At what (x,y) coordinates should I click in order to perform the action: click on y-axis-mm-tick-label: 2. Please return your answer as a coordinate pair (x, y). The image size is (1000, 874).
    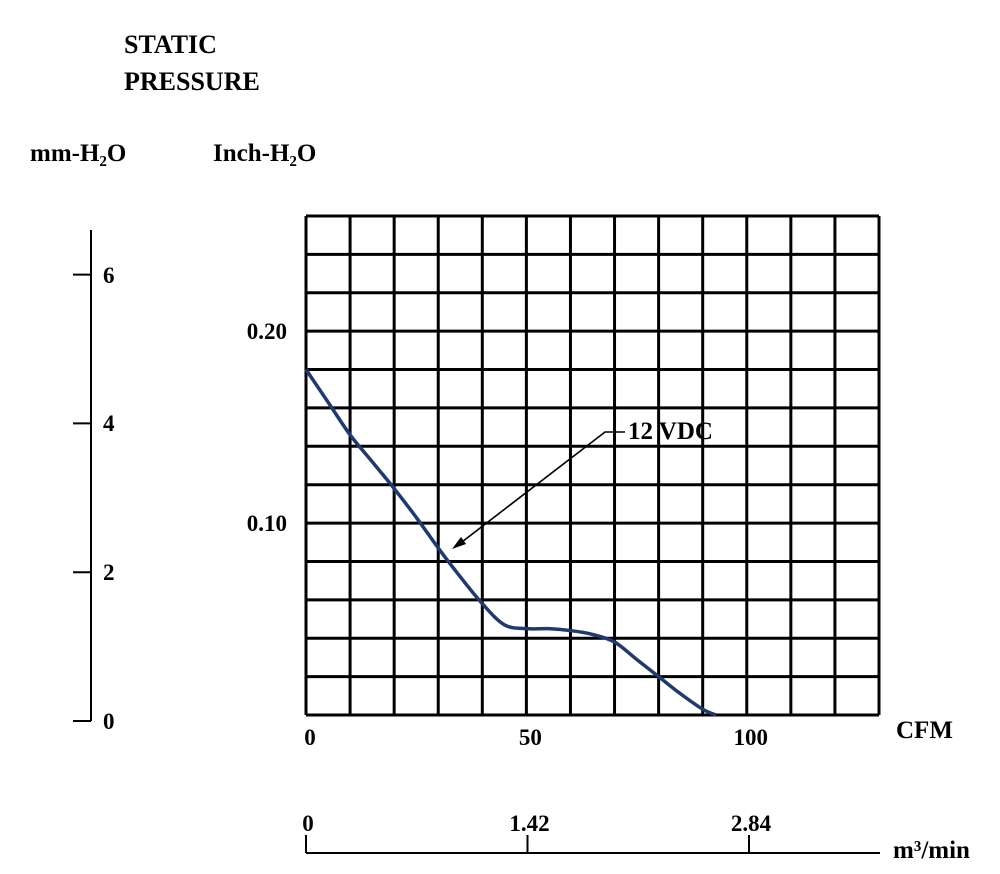
    Looking at the image, I should click on (109, 573).